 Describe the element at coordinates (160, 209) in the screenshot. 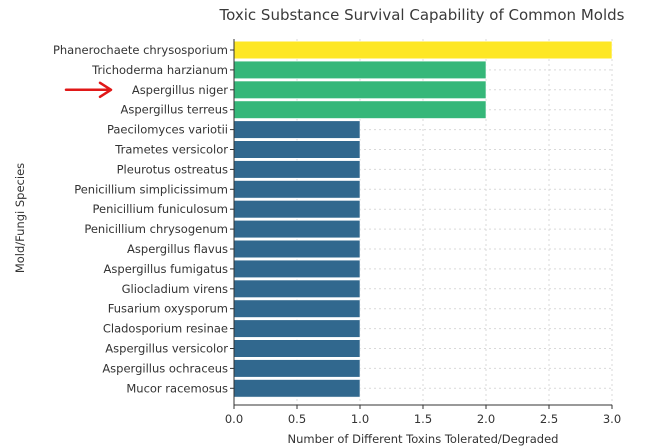

I see `category-label: Penicillium funiculosum` at that location.